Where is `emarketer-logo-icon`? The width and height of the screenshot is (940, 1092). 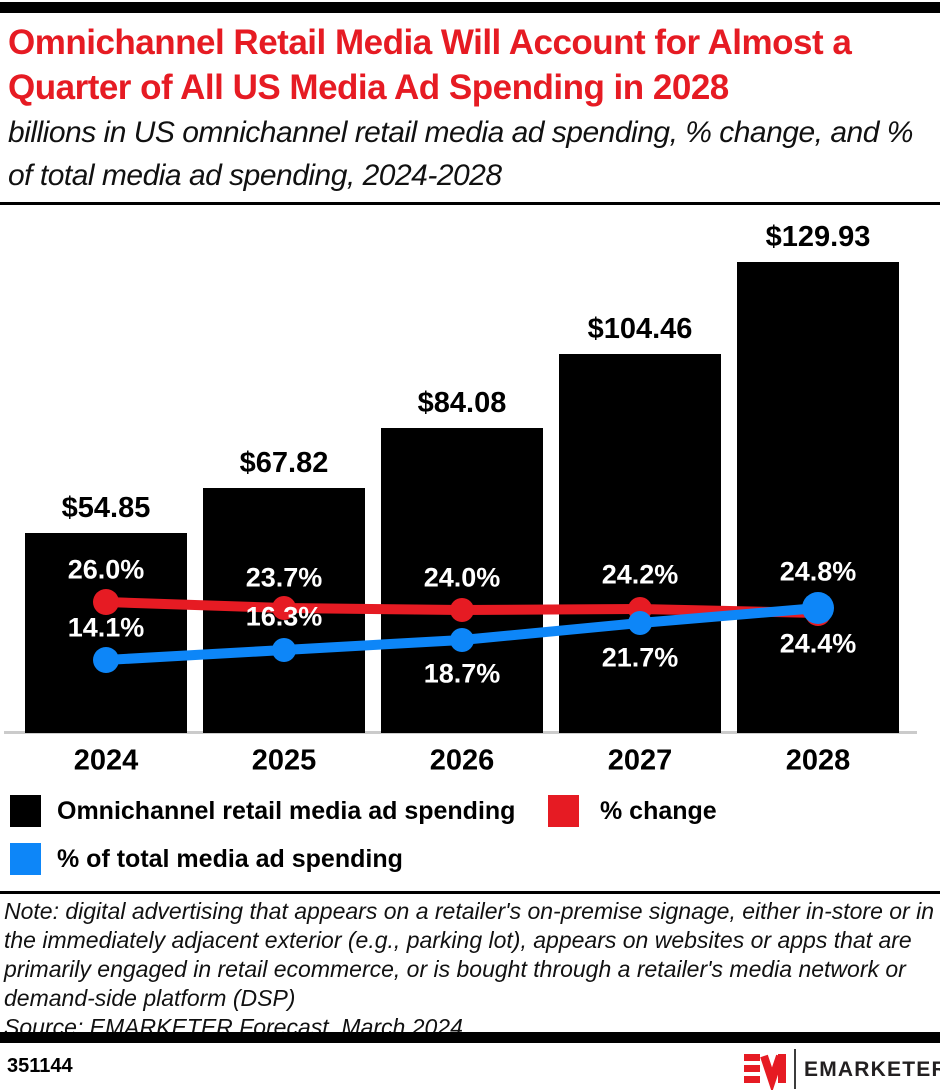 emarketer-logo-icon is located at coordinates (765, 1072).